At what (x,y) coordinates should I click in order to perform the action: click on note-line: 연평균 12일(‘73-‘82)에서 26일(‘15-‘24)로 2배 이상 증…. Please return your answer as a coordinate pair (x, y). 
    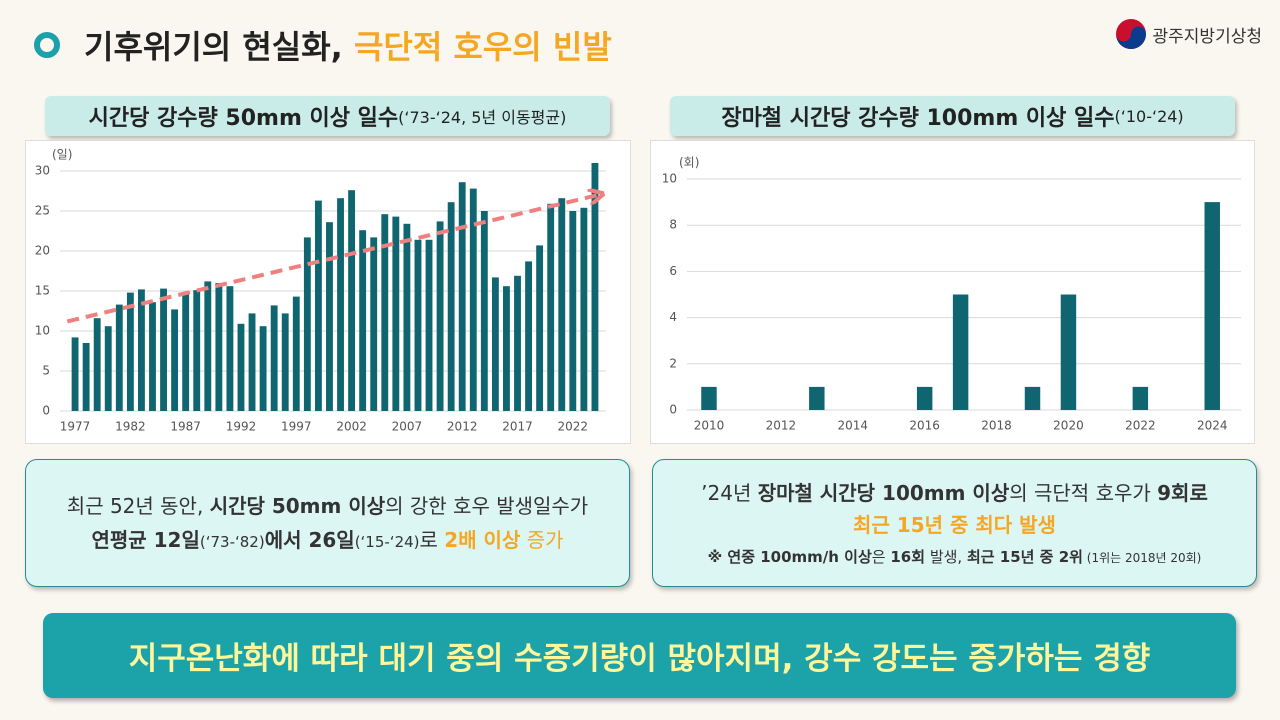
    Looking at the image, I should click on (327, 540).